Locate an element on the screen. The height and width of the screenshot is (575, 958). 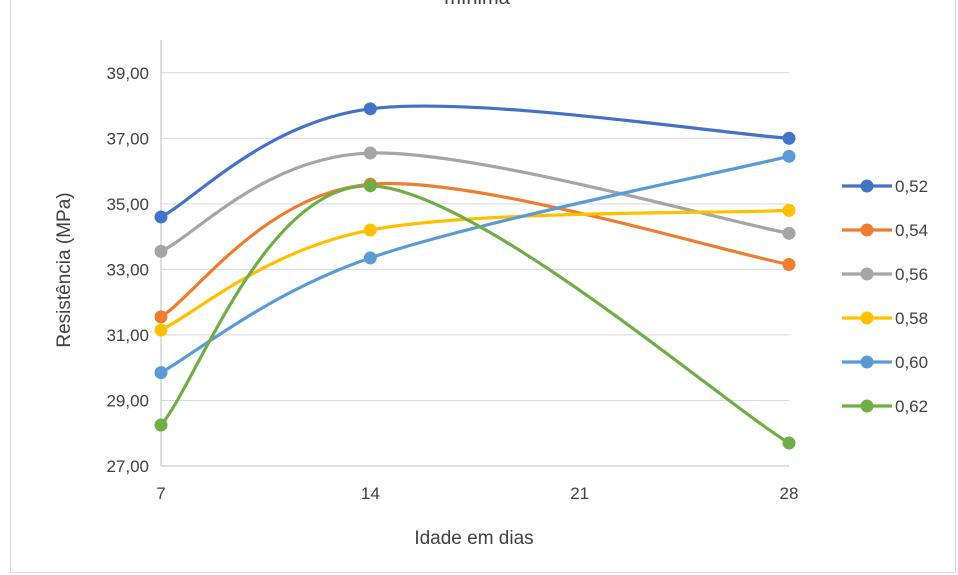
x-tick-label: 21 is located at coordinates (579, 493).